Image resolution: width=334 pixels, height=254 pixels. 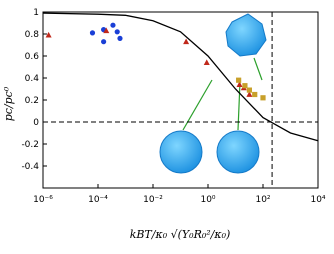 What do you see at coordinates (207, 200) in the screenshot?
I see `x-tick-label: 10⁰` at bounding box center [207, 200].